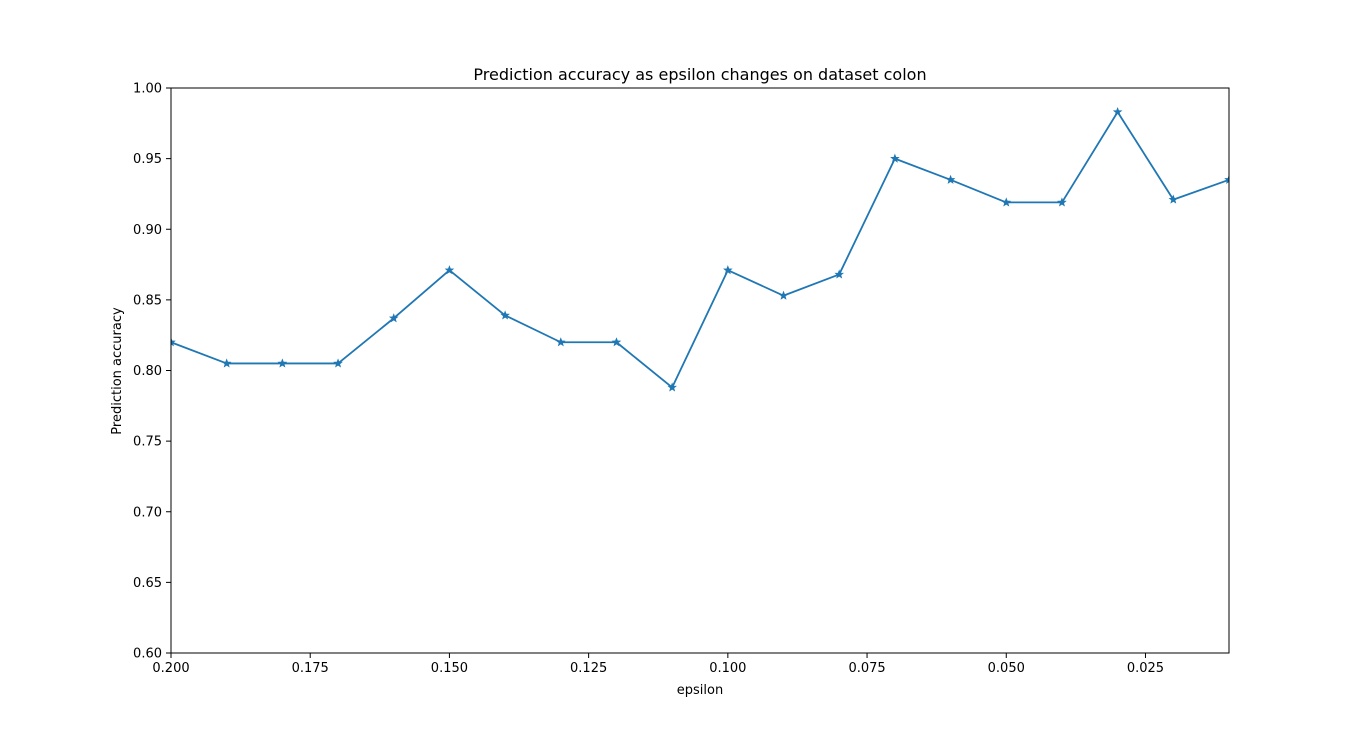 The width and height of the screenshot is (1366, 734). Describe the element at coordinates (658, 664) in the screenshot. I see `x-axis: 0.200 0.175 0.150 0.125 0.100 0.075 0.050 0.025` at that location.